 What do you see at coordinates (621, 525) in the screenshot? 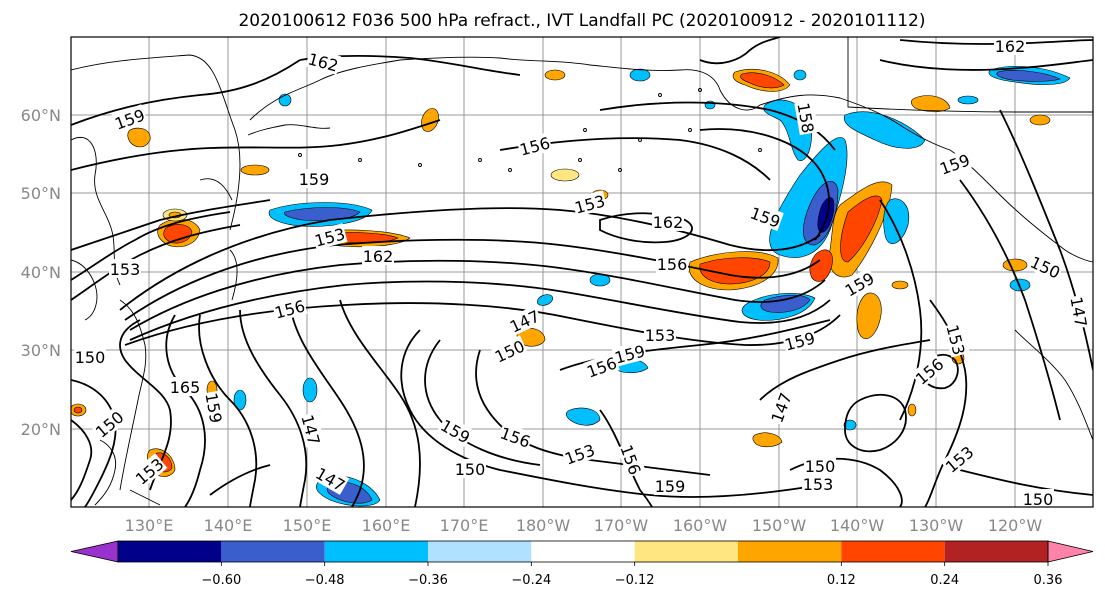
I see `lon-tick-label: 170°W` at bounding box center [621, 525].